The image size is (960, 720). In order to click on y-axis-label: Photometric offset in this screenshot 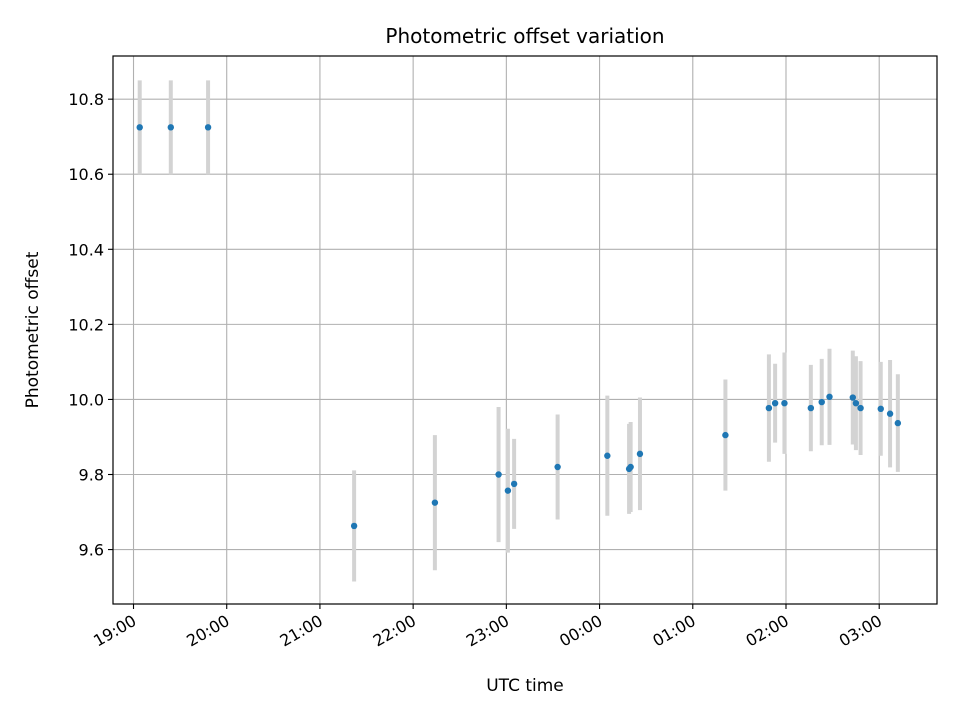, I will do `click(33, 329)`.